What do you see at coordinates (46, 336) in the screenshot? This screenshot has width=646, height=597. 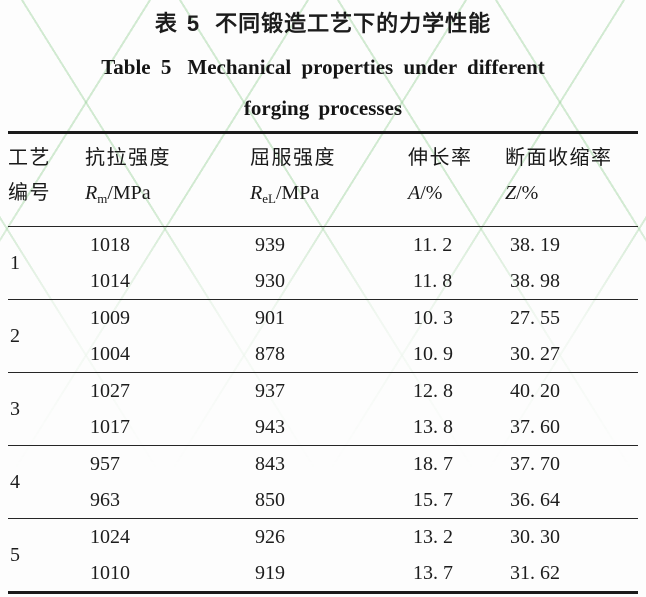 I see `process-number: 2` at bounding box center [46, 336].